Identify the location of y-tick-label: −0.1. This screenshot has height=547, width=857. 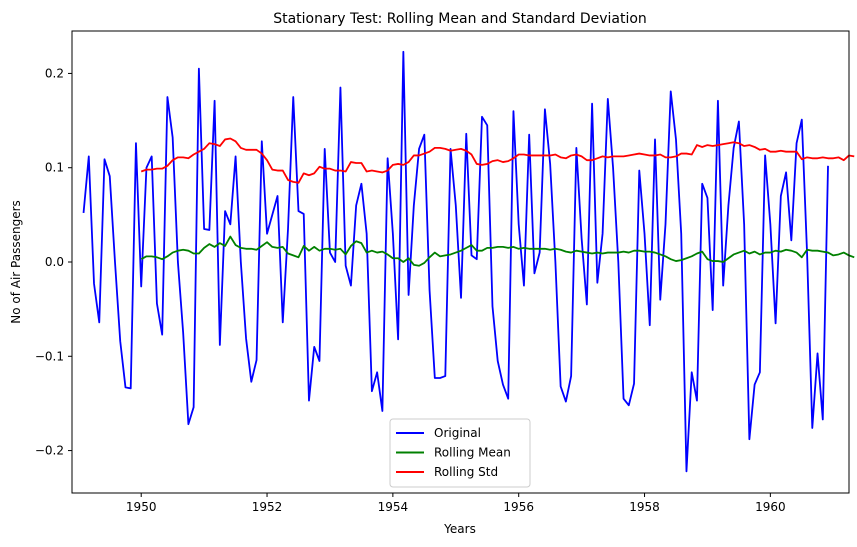
(49, 356).